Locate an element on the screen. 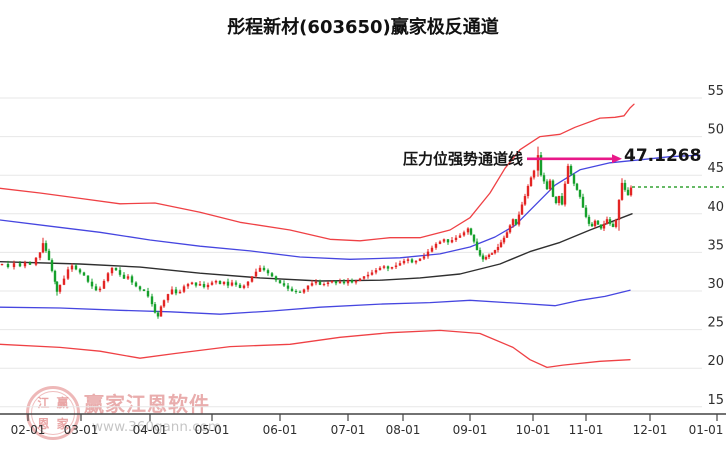 The height and width of the screenshot is (450, 726). y-axis-label: 50 is located at coordinates (715, 130).